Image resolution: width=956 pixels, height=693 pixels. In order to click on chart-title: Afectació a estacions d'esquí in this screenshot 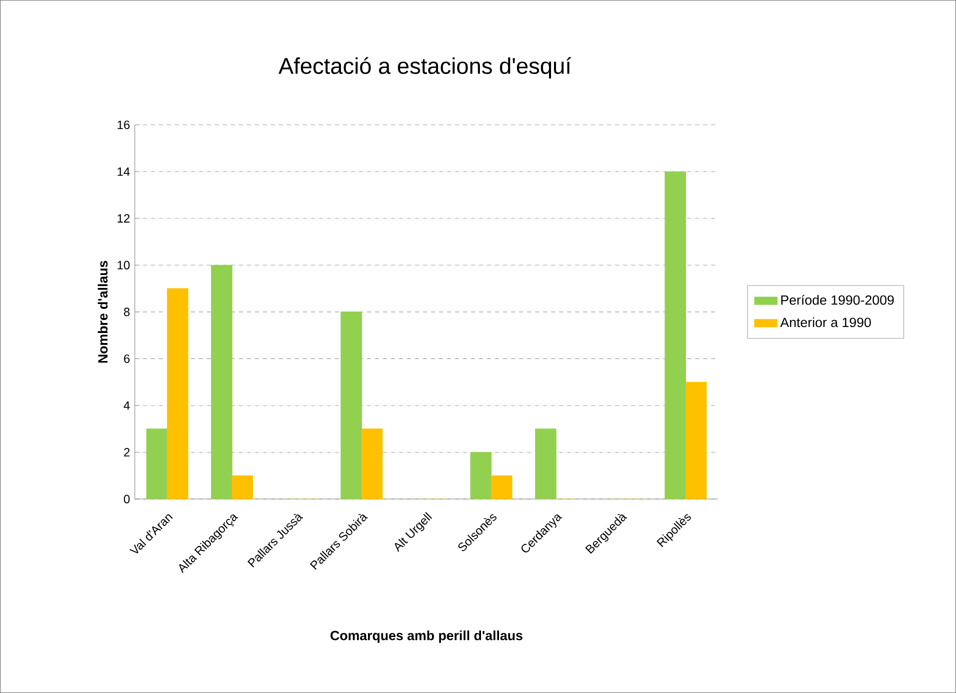, I will do `click(425, 68)`.